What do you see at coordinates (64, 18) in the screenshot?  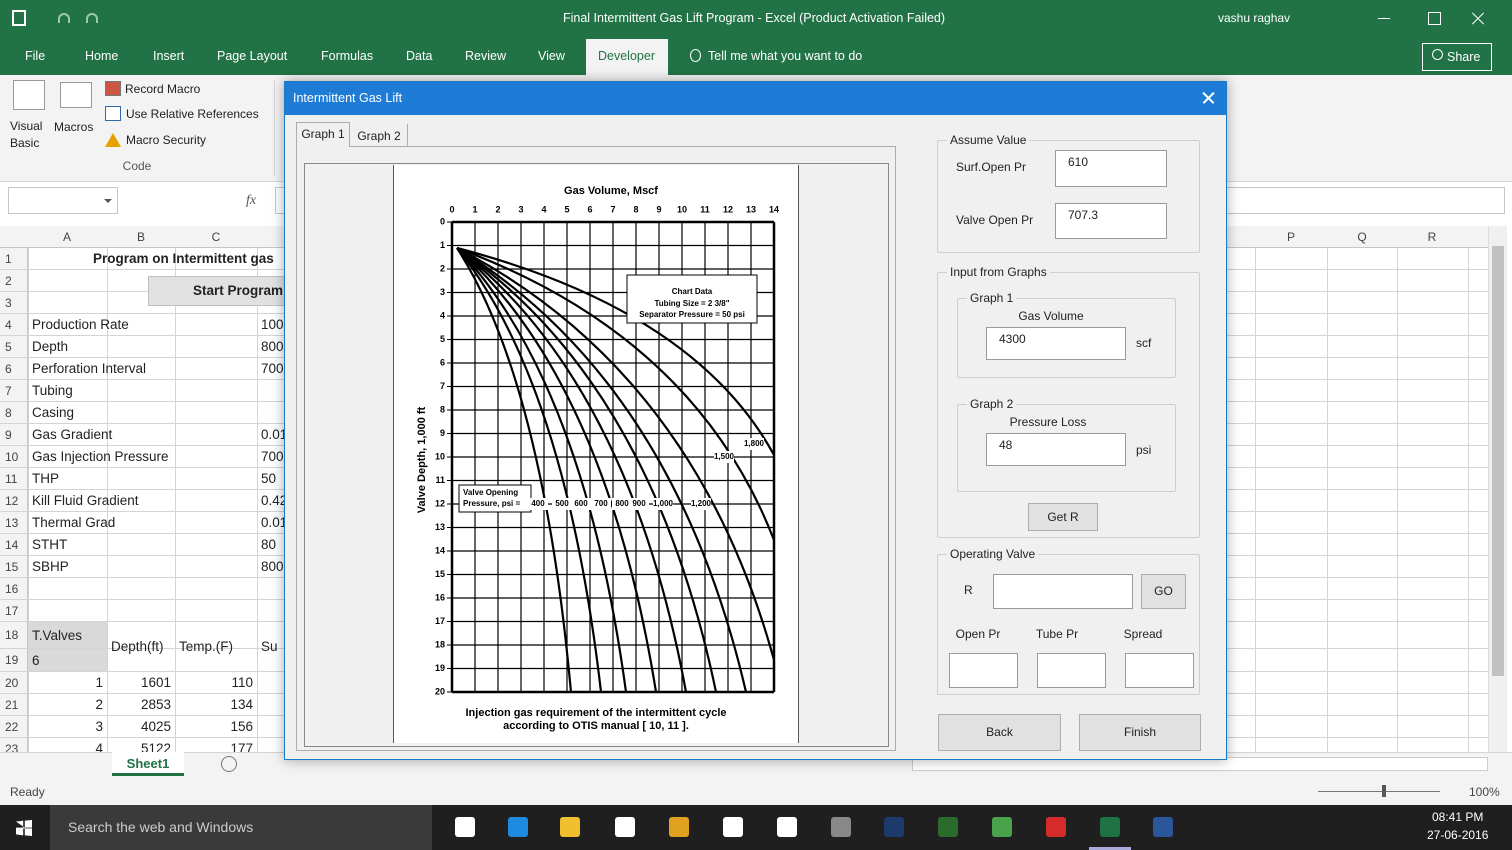 I see `undo-icon` at bounding box center [64, 18].